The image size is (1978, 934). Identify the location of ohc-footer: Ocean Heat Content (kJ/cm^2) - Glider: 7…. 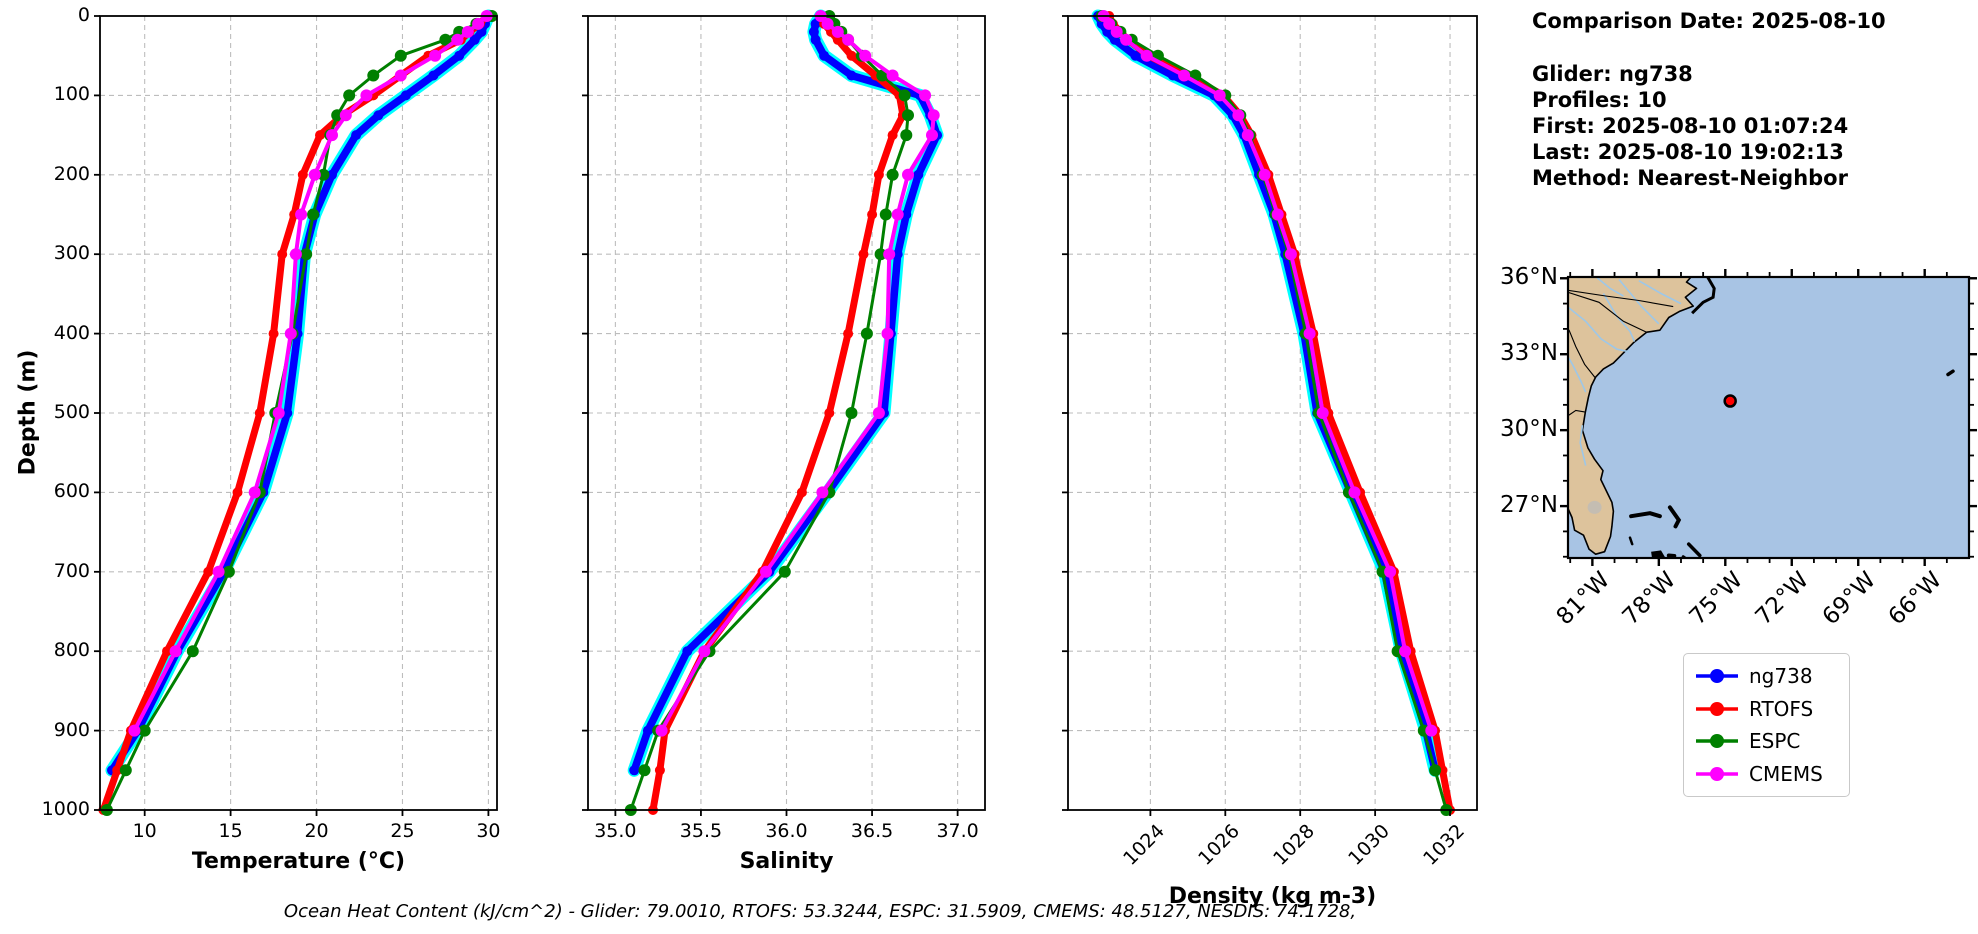
(820, 911).